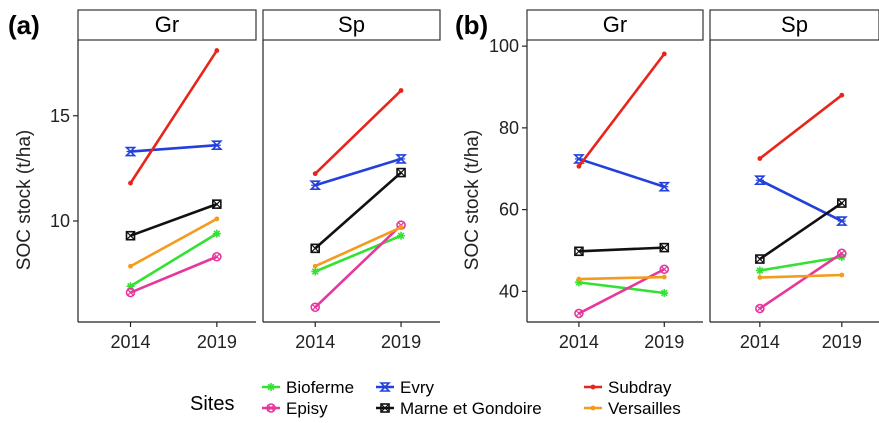  Describe the element at coordinates (471, 25) in the screenshot. I see `panel-label: (b)` at that location.